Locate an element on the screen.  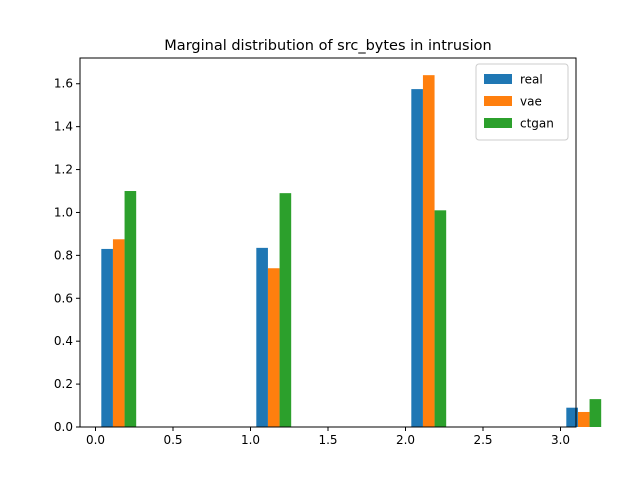
y-axis: 0.0 0.2 0.4 0.6 0.8 1.0 1.2 1.4 1.6 is located at coordinates (67, 255).